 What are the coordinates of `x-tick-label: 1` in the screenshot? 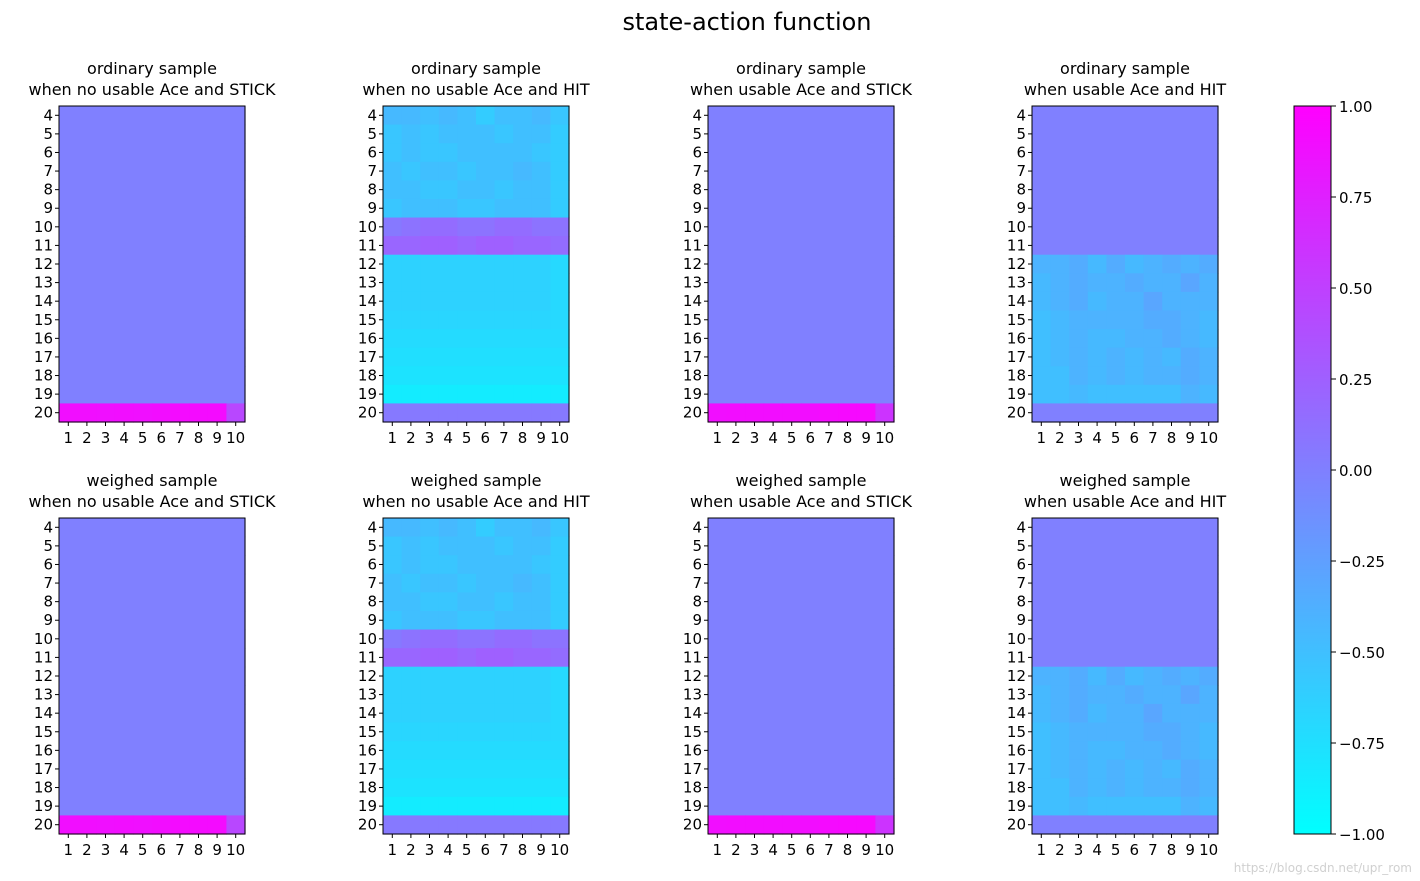 It's located at (69, 850).